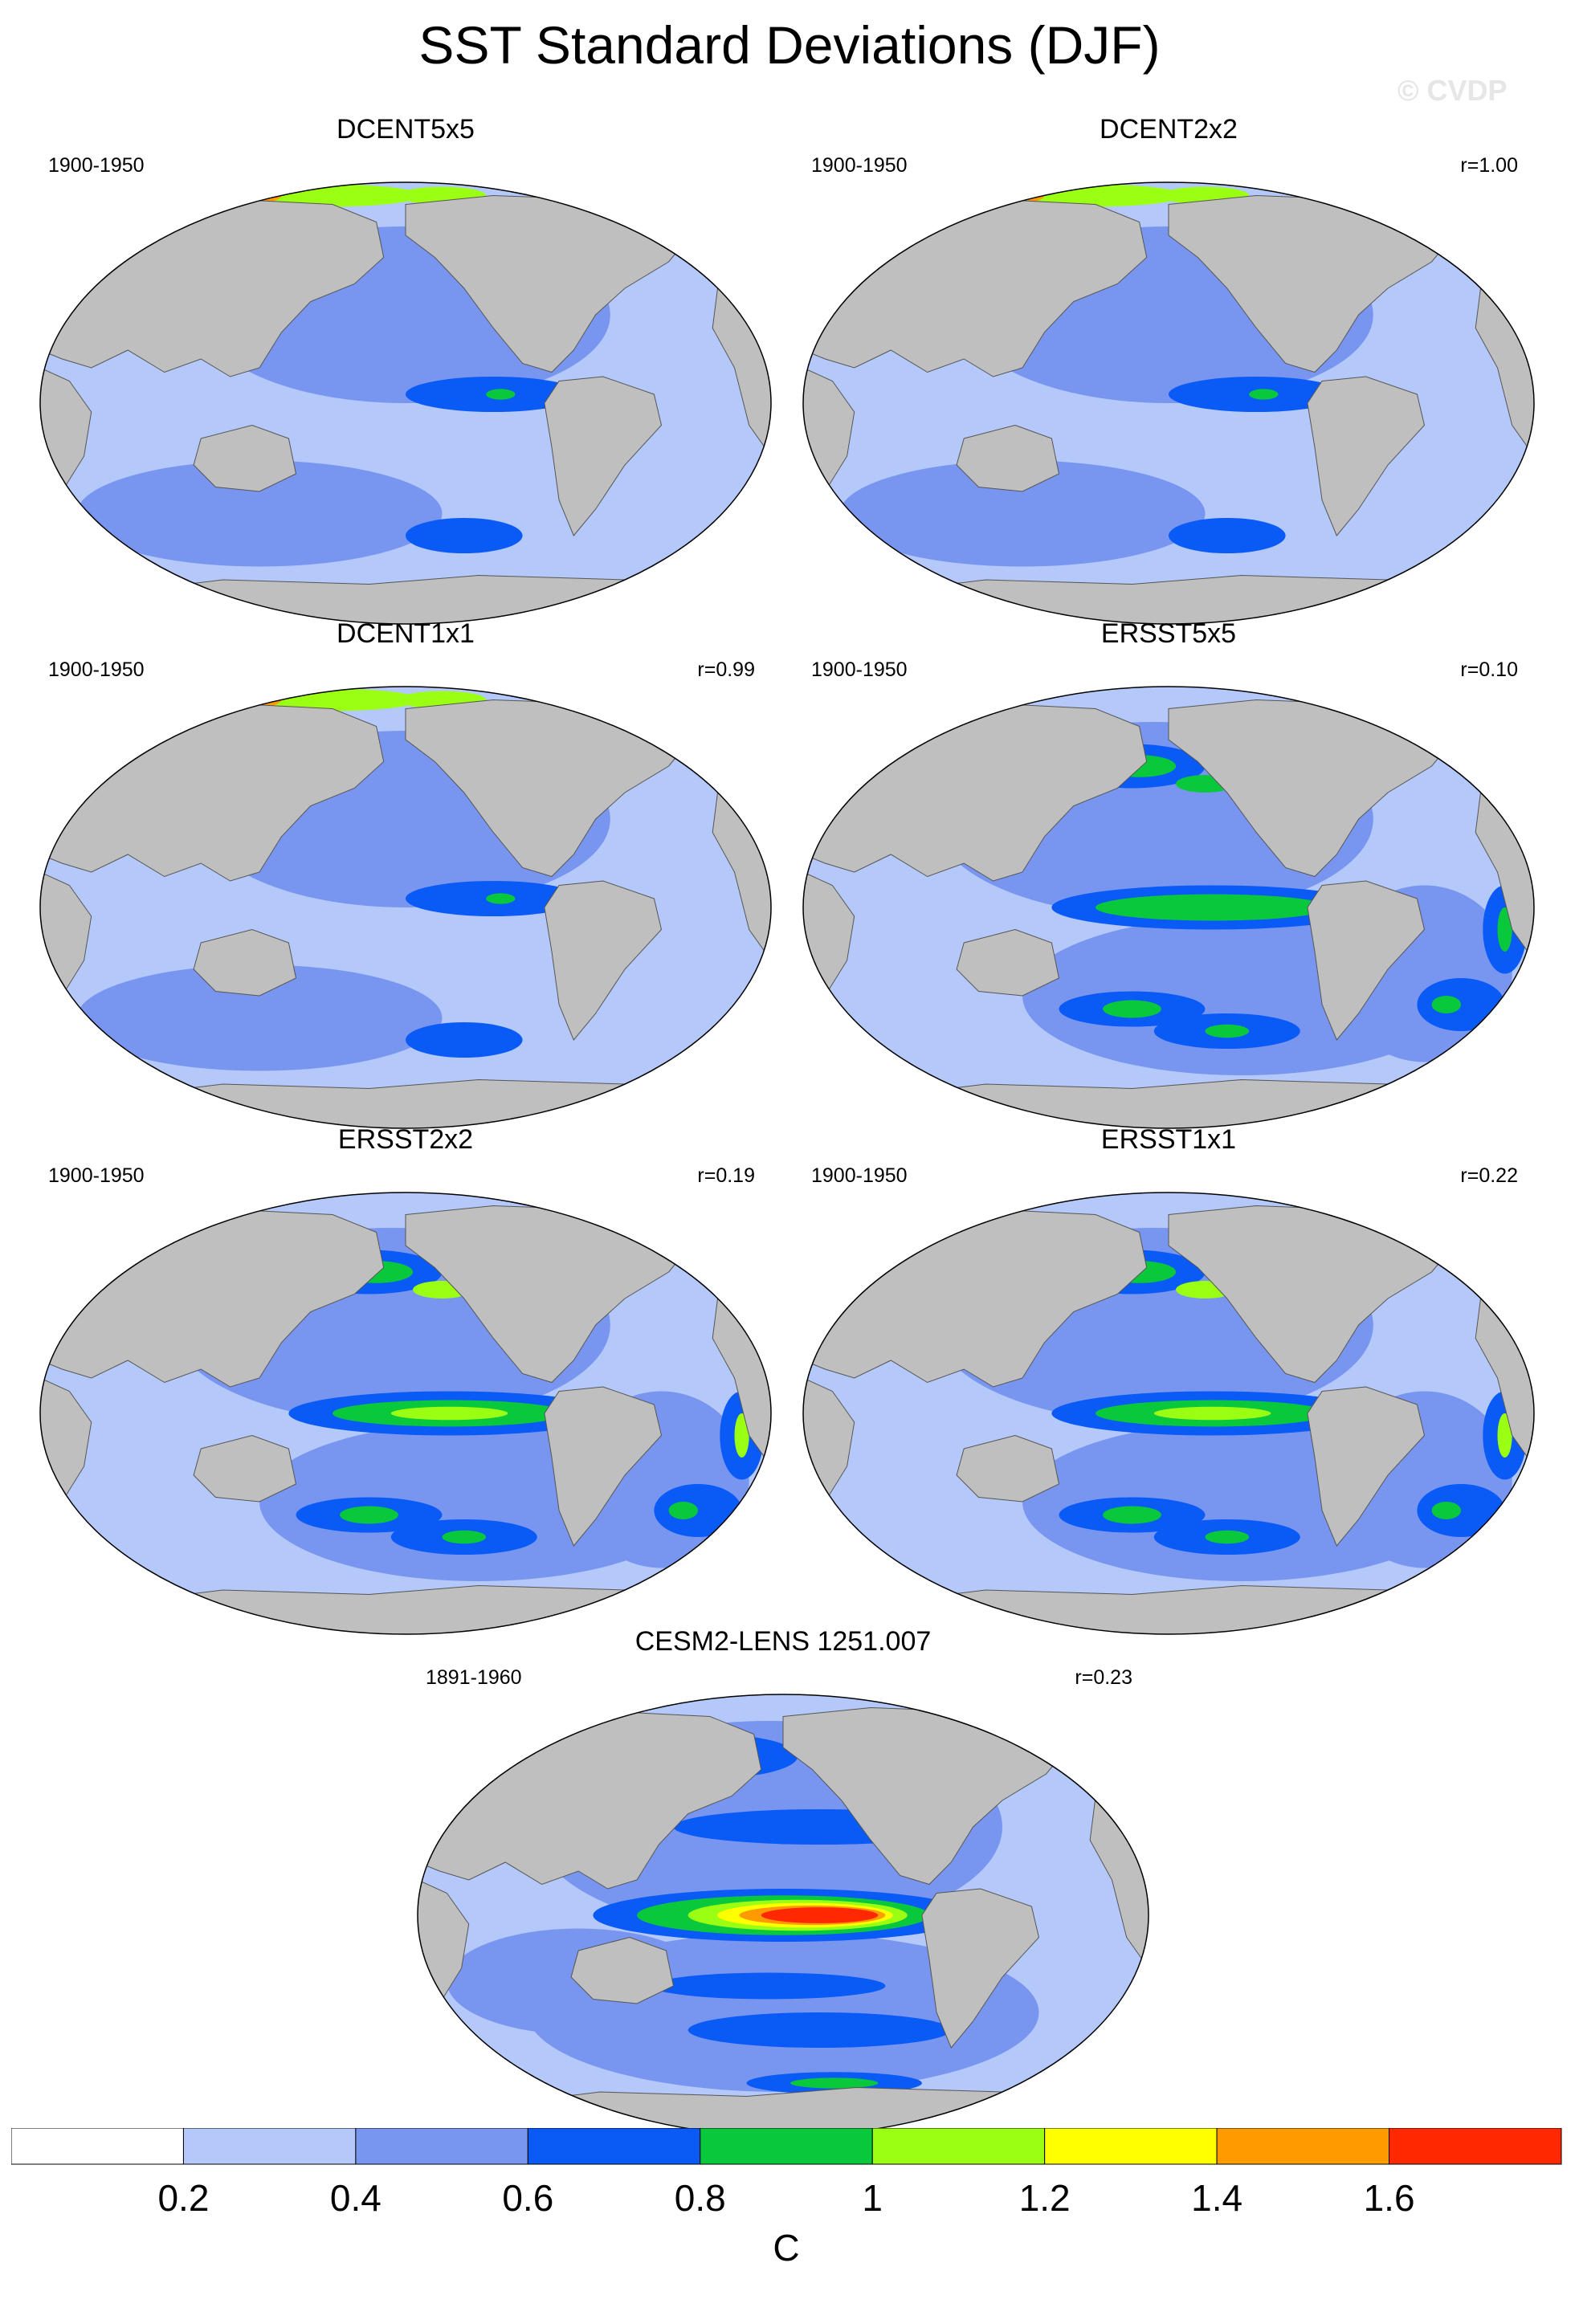  I want to click on panel-correlation-label: r=0.19, so click(726, 1176).